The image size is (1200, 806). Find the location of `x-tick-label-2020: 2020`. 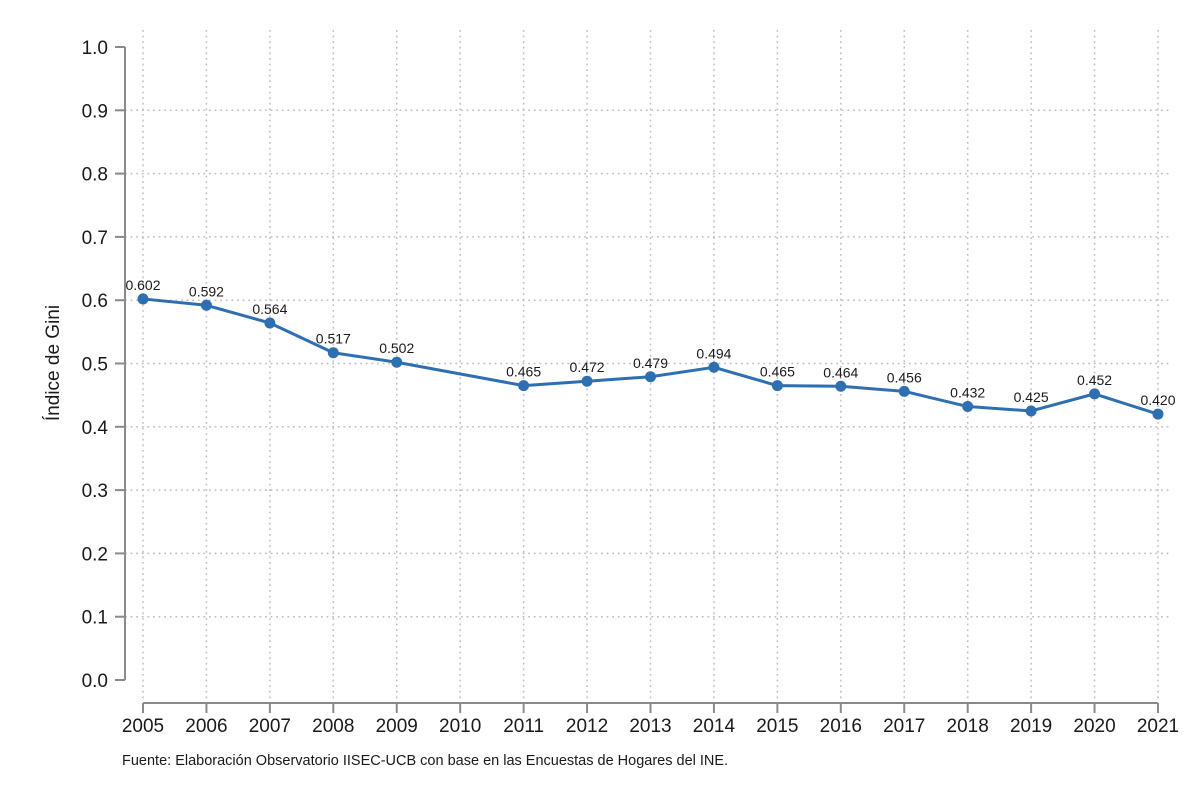

x-tick-label-2020: 2020 is located at coordinates (1094, 726).